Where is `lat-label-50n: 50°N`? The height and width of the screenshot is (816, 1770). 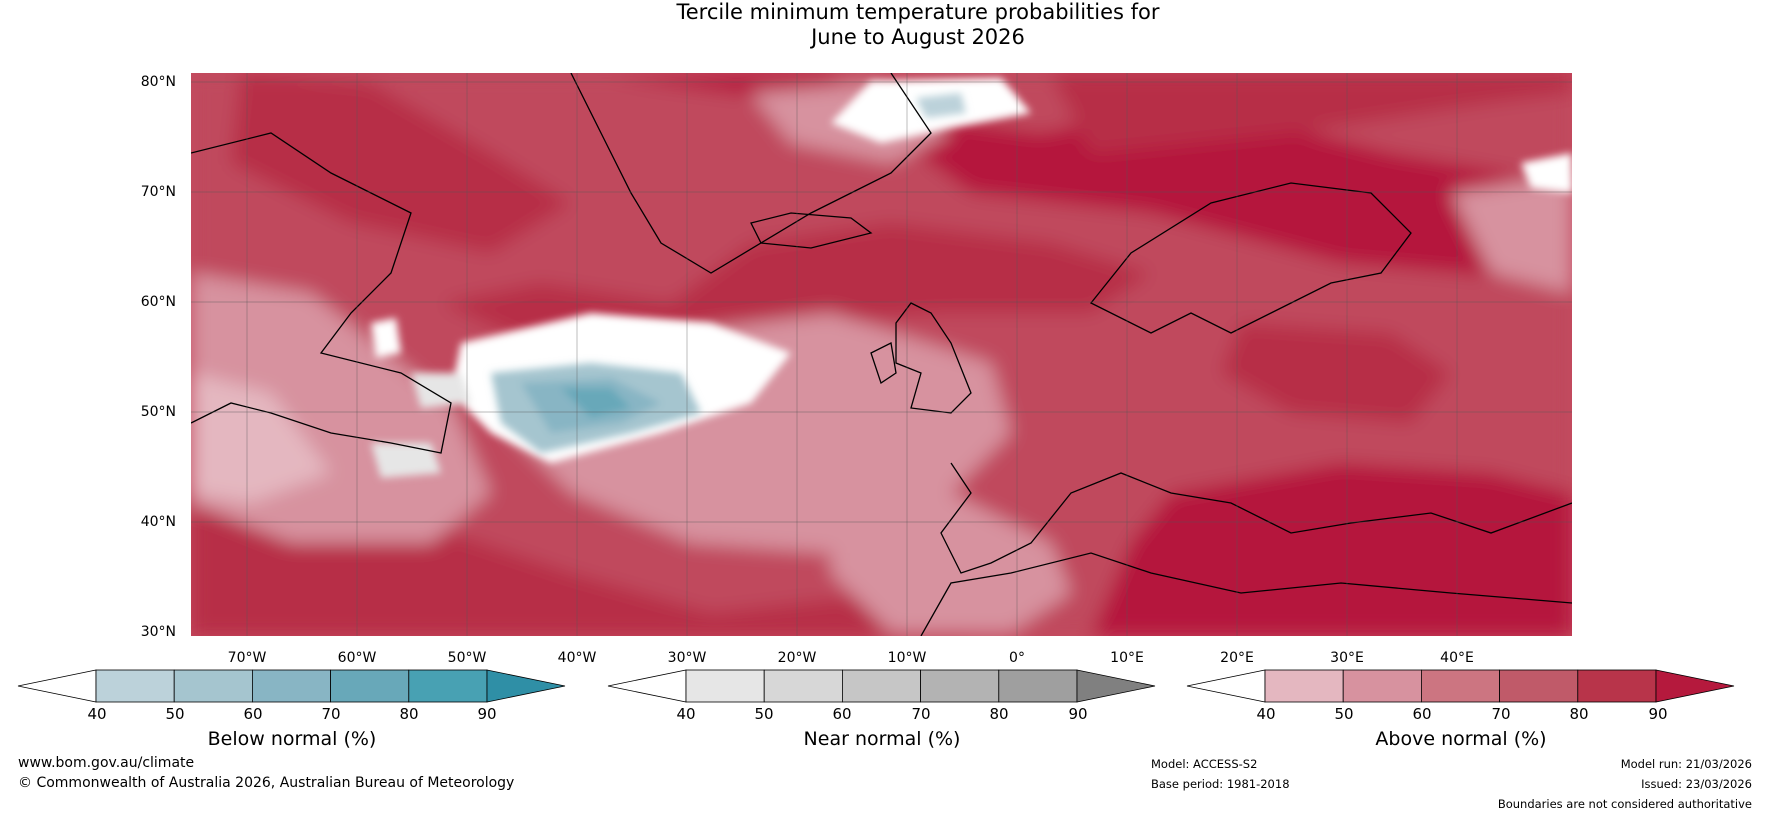 lat-label-50n: 50°N is located at coordinates (158, 412).